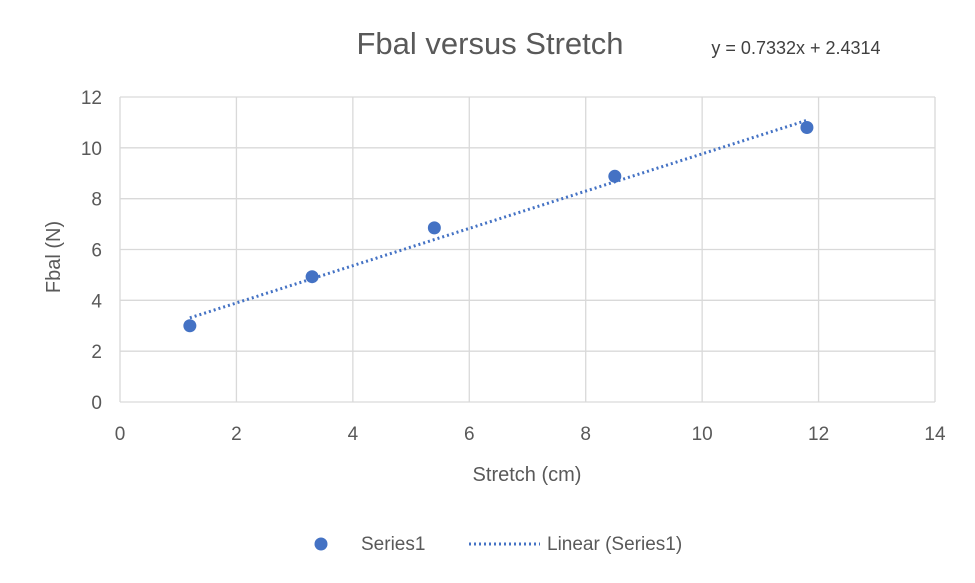 The width and height of the screenshot is (975, 583). What do you see at coordinates (353, 434) in the screenshot?
I see `x-tick-label: 4` at bounding box center [353, 434].